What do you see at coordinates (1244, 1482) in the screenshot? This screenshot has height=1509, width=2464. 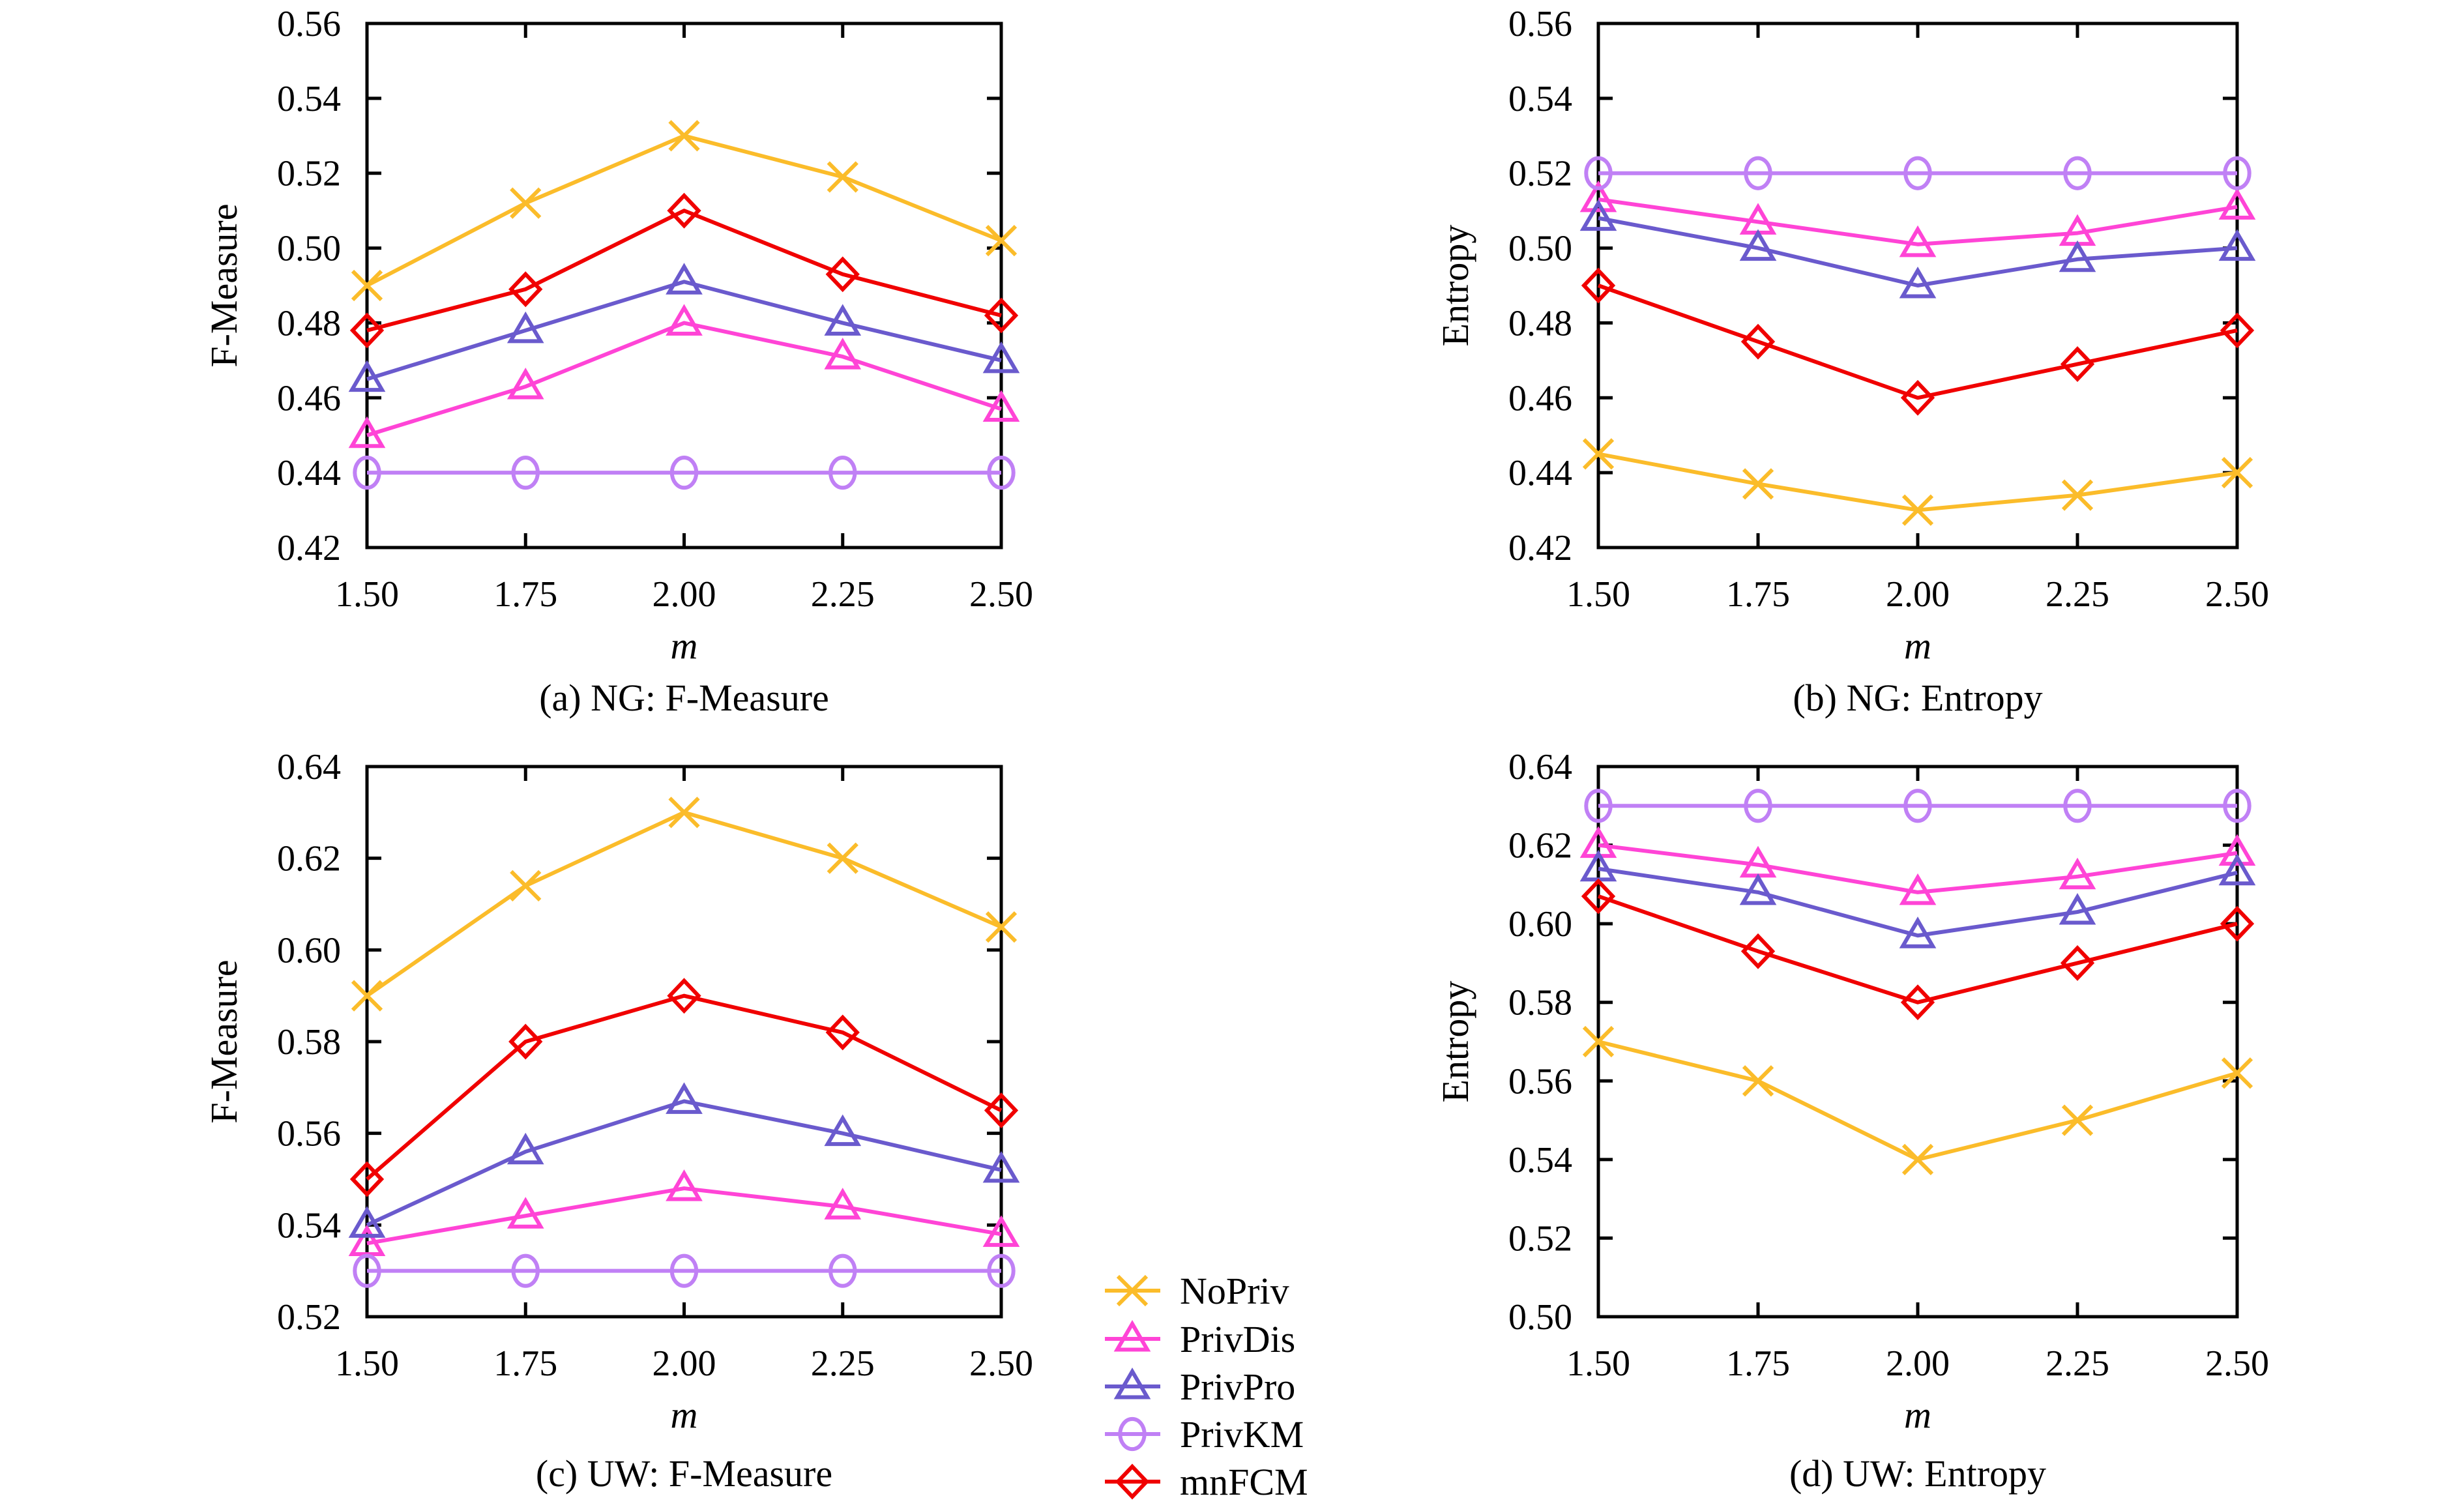 I see `legend-label: mnFCM` at bounding box center [1244, 1482].